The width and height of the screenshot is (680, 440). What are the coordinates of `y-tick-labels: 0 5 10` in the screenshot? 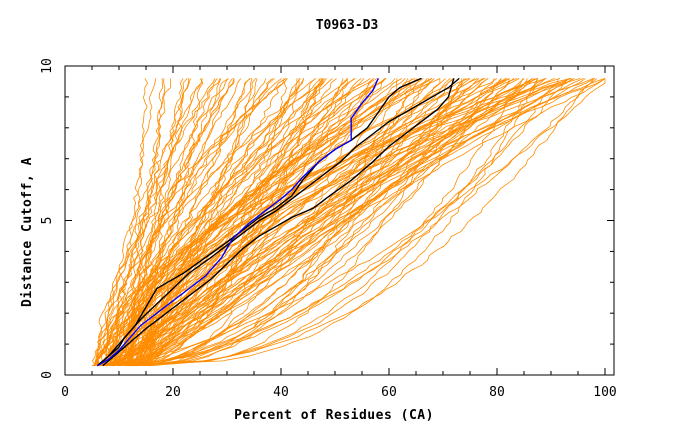 It's located at (47, 218).